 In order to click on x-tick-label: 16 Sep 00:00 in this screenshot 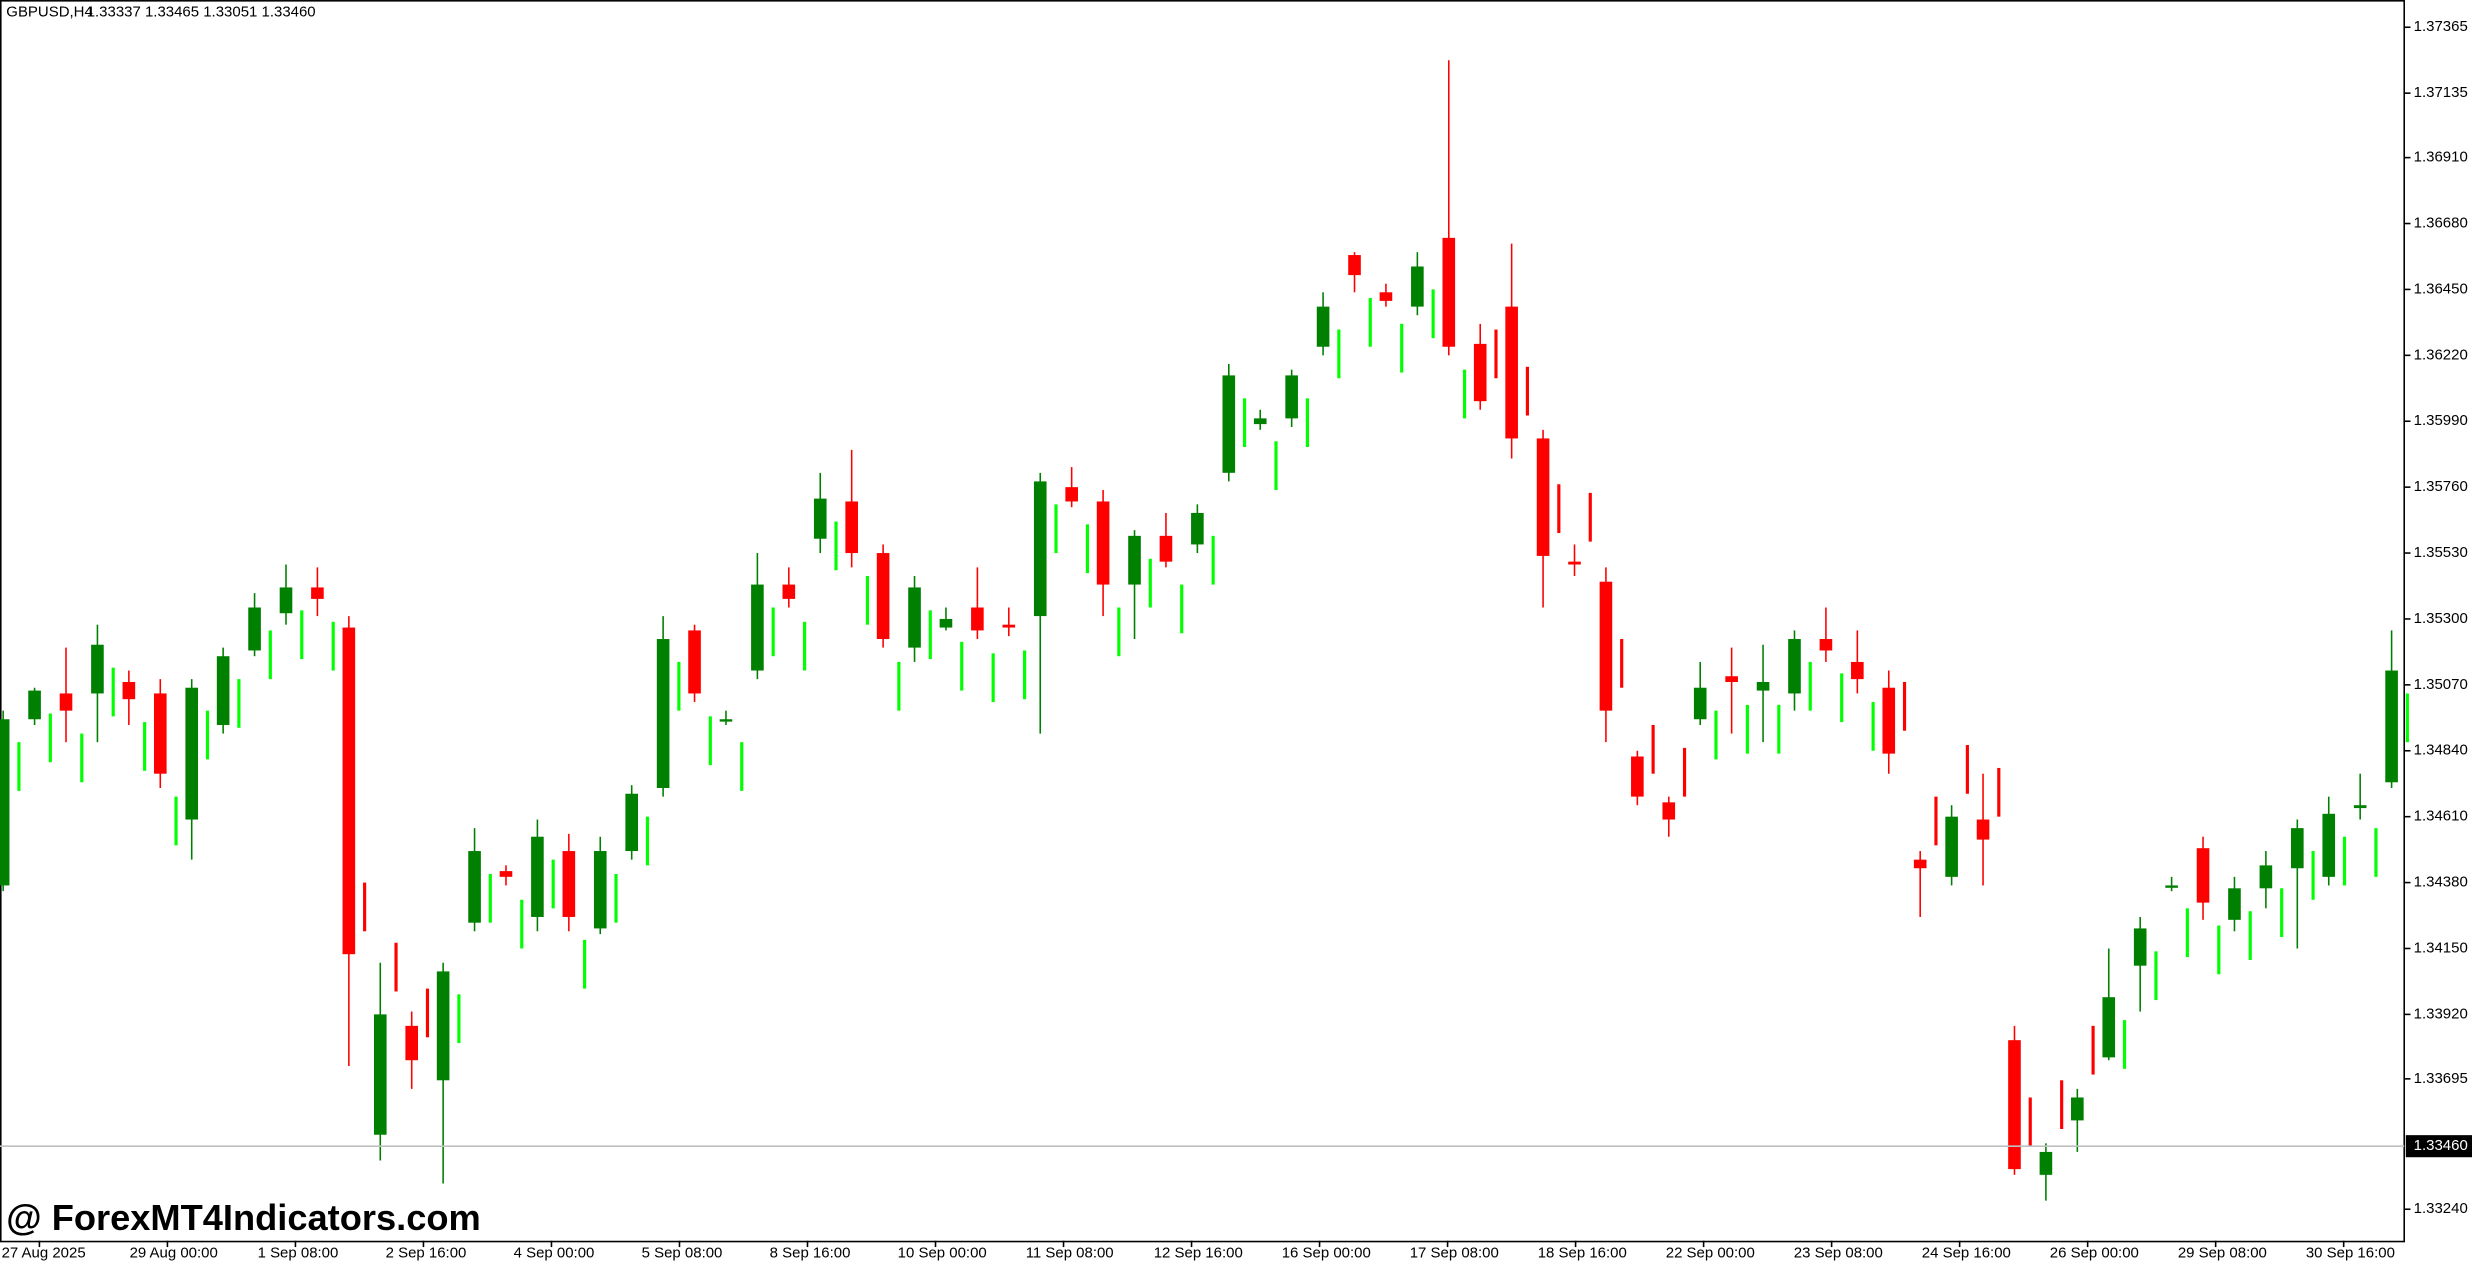, I will do `click(1326, 1252)`.